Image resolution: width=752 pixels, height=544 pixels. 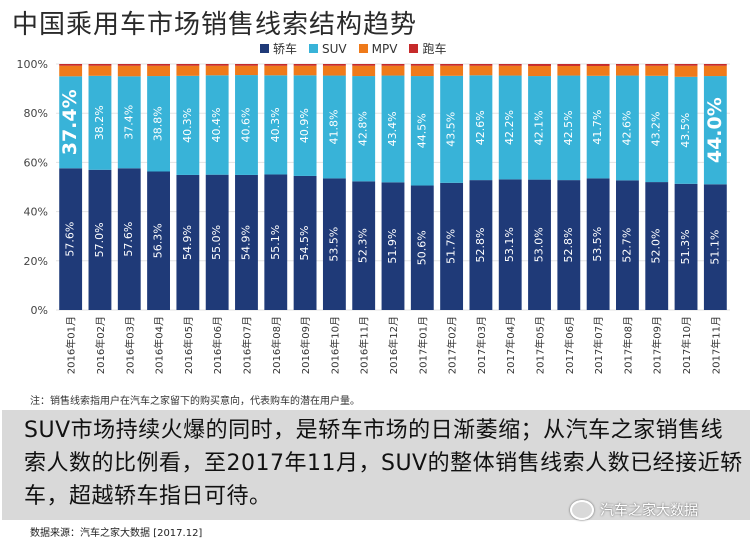 I want to click on data-label-suv: 42.8%, so click(x=363, y=128).